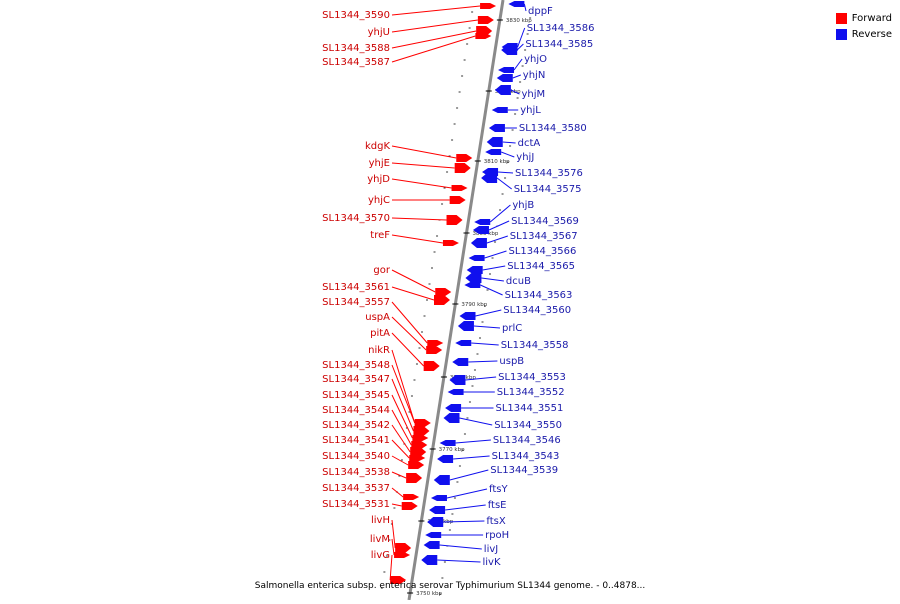 Image resolution: width=900 pixels, height=604 pixels. What do you see at coordinates (539, 295) in the screenshot?
I see `gene-label-sl1344-3563: SL1344_3563` at bounding box center [539, 295].